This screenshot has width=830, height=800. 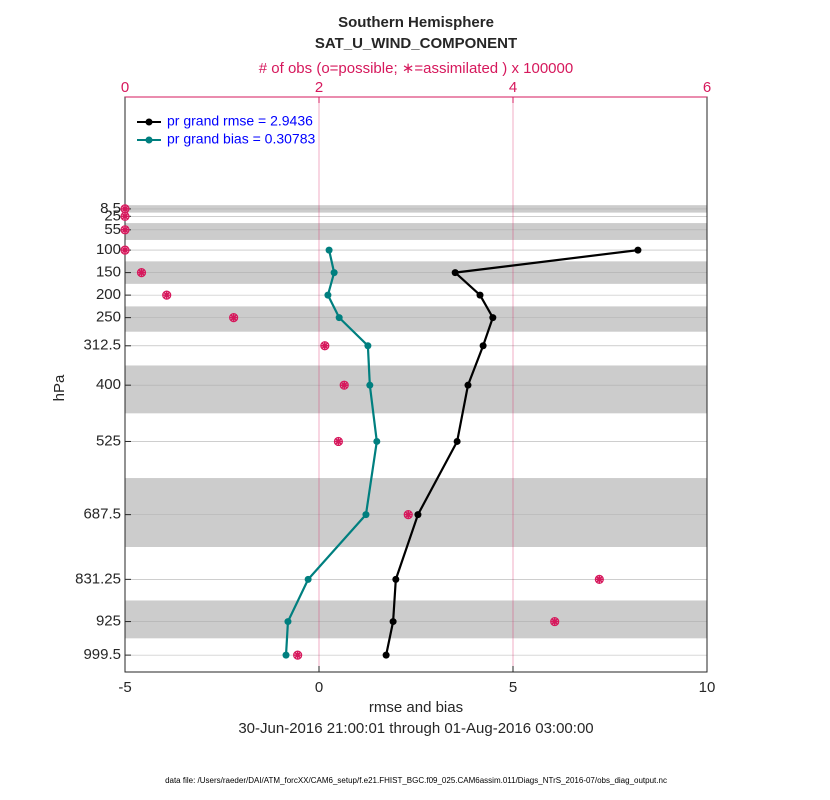 I want to click on y-tick-label: 312.5, so click(x=102, y=345).